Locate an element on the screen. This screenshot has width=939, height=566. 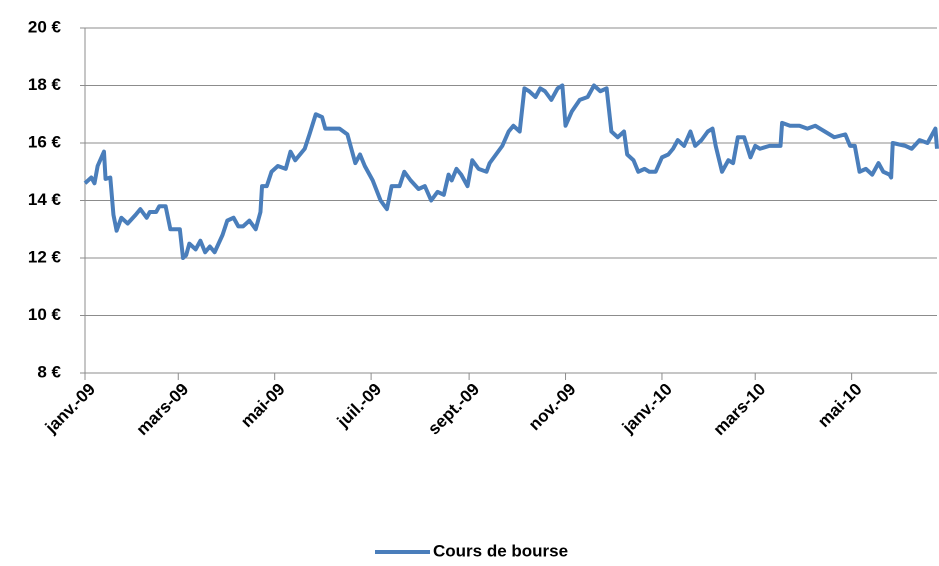
x-tick-label: mai-09 is located at coordinates (263, 406).